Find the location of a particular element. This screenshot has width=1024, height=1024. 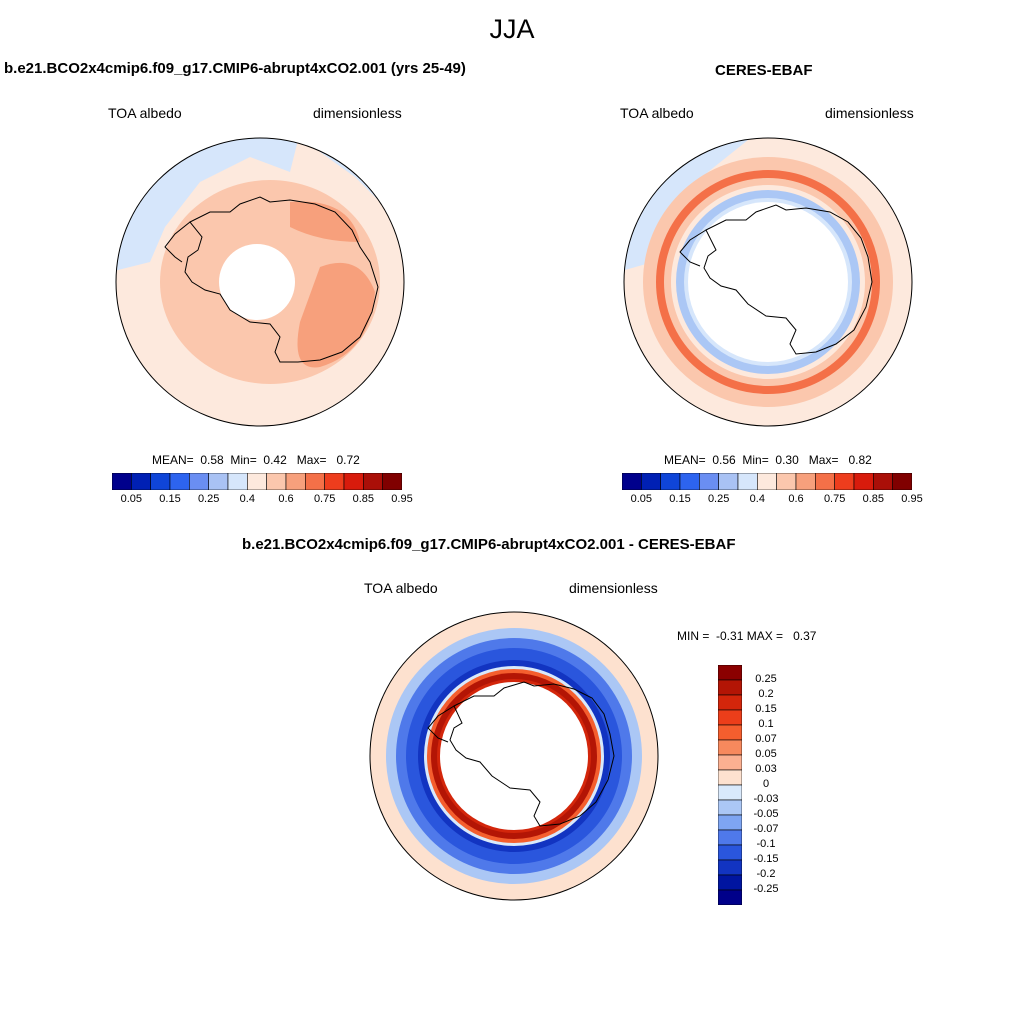

obs-colorbar-ticks: 0.05 0.15 0.25 0.4 0.6 0.75 0.85 0.95 is located at coordinates (772, 500).